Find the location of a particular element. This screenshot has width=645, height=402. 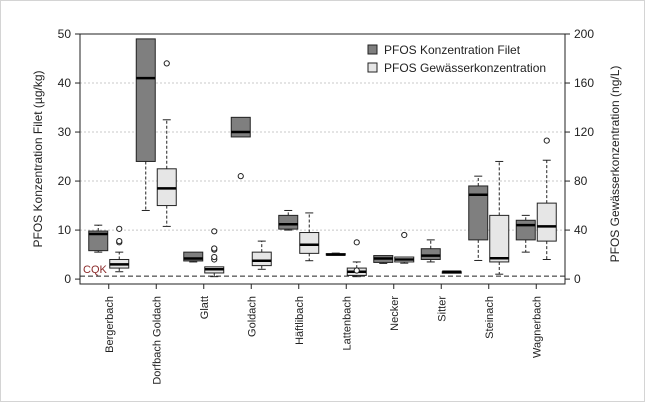

right-tick-label: 40 is located at coordinates (581, 230).